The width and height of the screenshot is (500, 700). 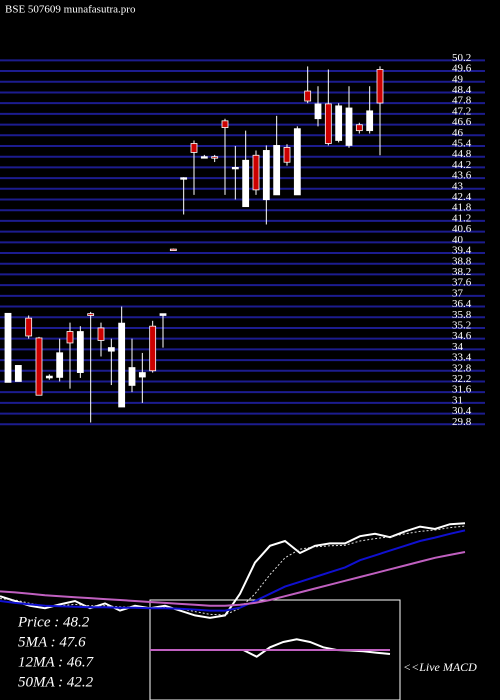 I want to click on y-tick-label: 50.2, so click(x=461, y=58).